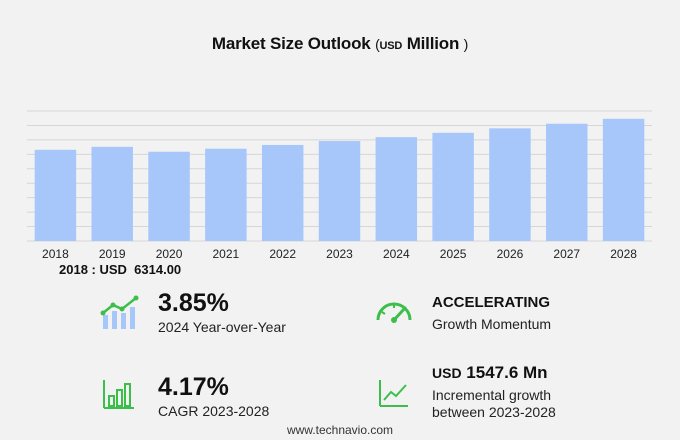 The width and height of the screenshot is (680, 440). Describe the element at coordinates (623, 179) in the screenshot. I see `bar-2028` at that location.